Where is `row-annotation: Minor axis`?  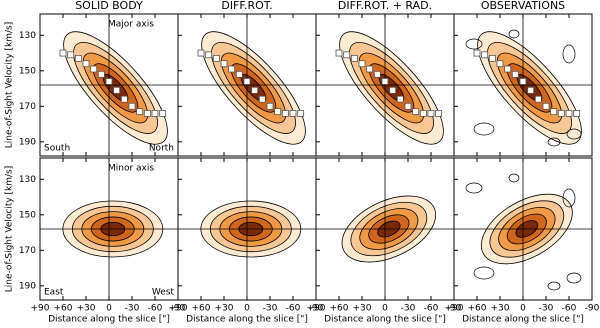 row-annotation: Minor axis is located at coordinates (131, 169).